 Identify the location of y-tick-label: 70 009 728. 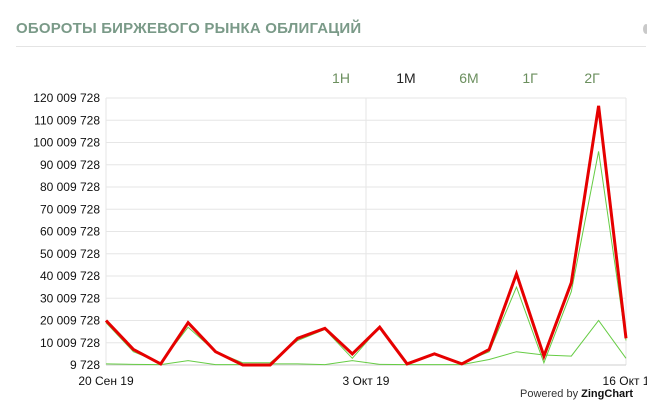
(70, 209).